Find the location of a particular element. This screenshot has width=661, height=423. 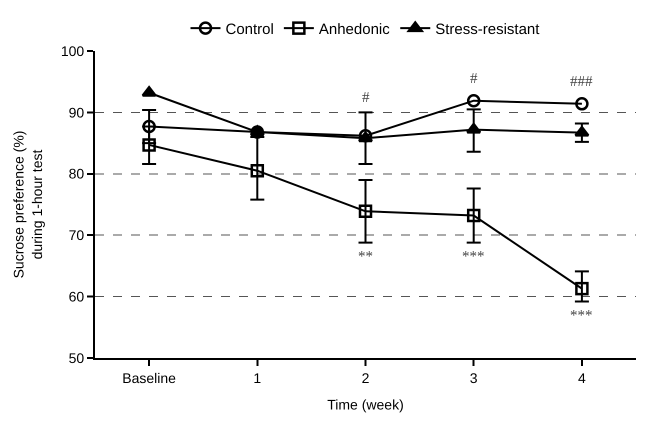

legend-label: Stress-resistant is located at coordinates (487, 29).